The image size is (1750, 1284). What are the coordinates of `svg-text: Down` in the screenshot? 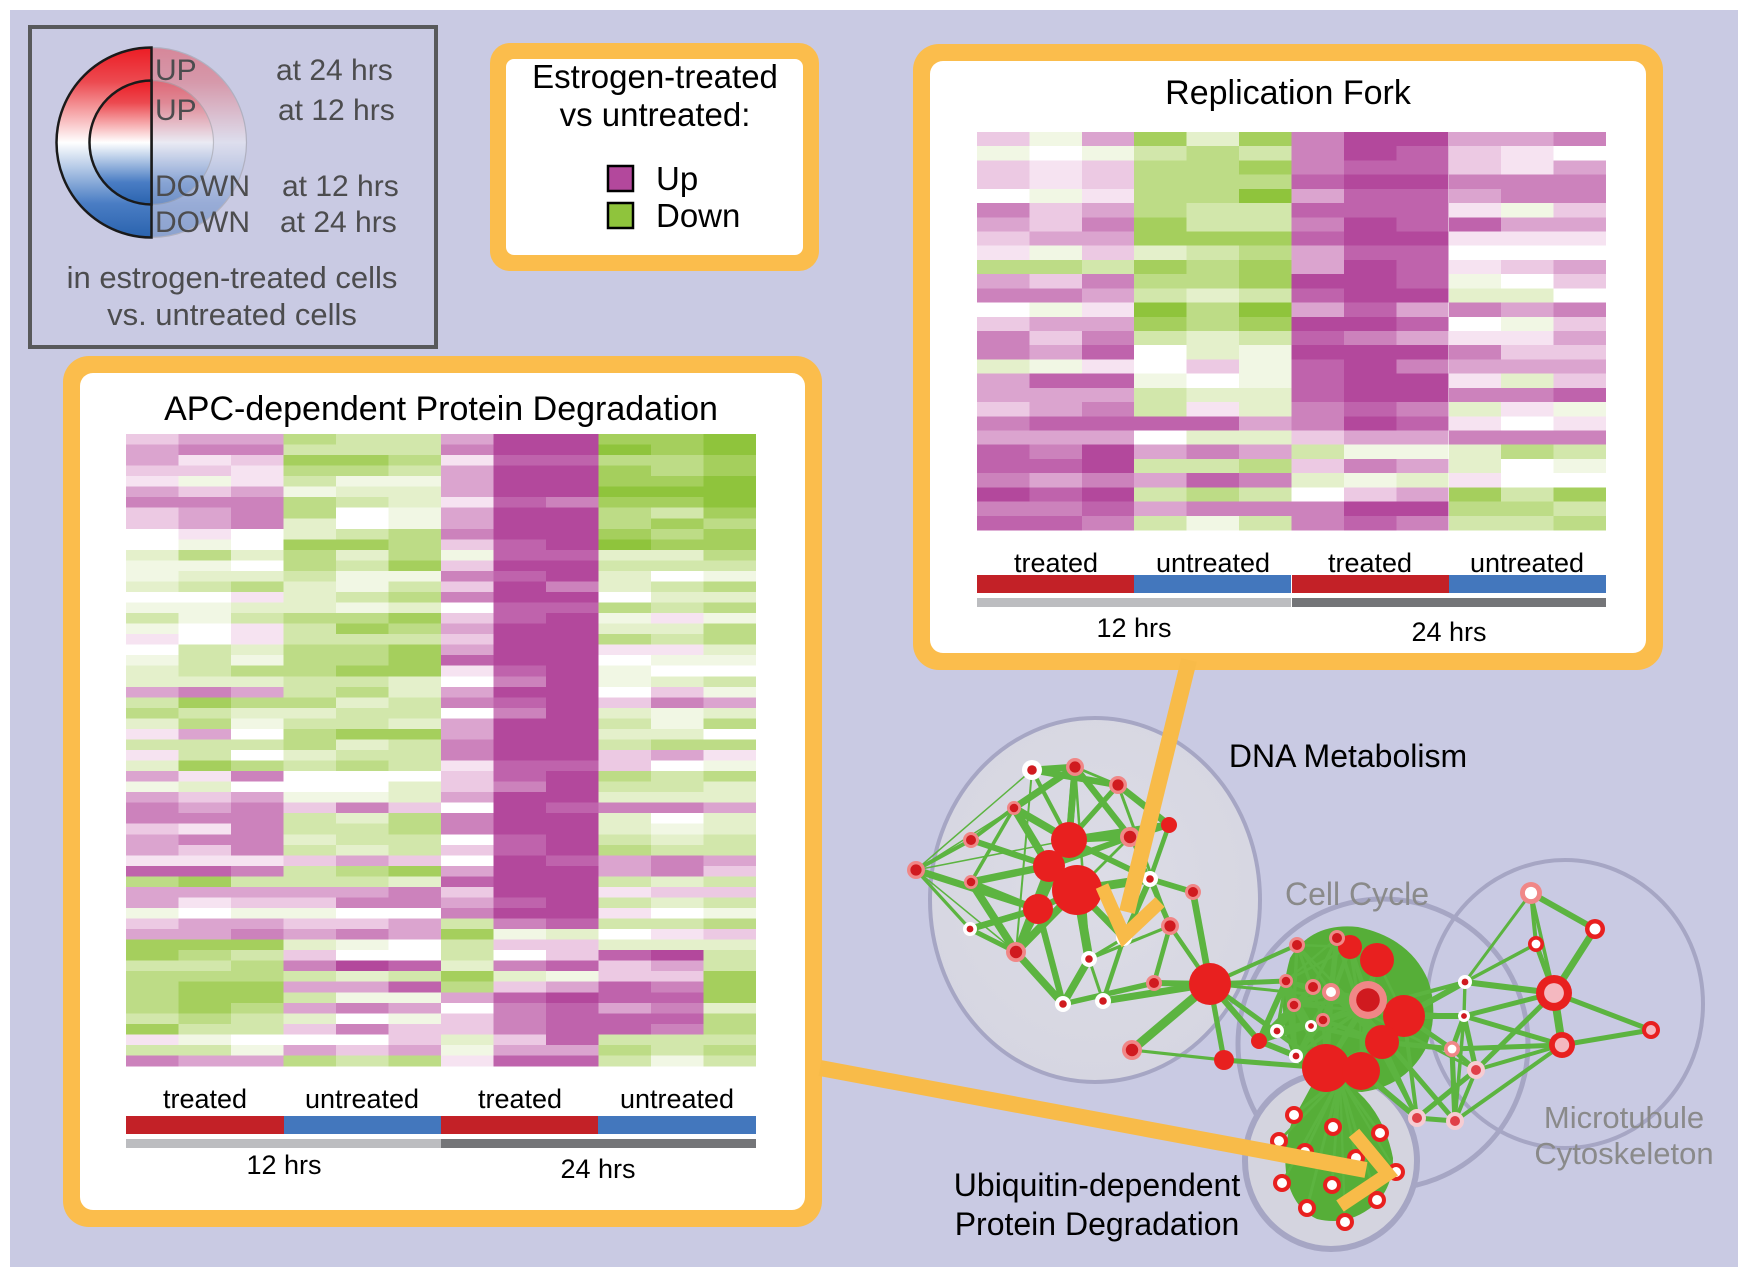 It's located at (698, 215).